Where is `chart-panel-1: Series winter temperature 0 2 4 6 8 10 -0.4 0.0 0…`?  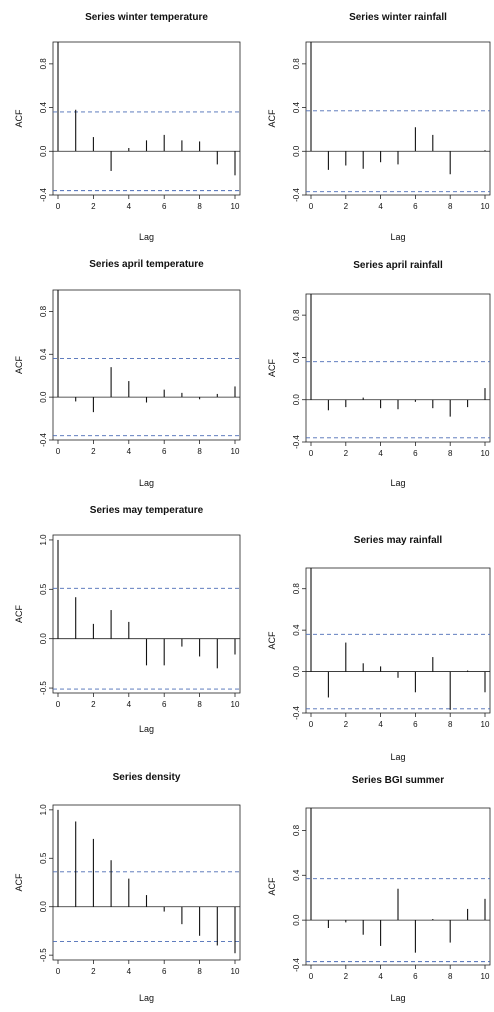 chart-panel-1: Series winter temperature 0 2 4 6 8 10 -0.4 0.0 0… is located at coordinates (127, 127).